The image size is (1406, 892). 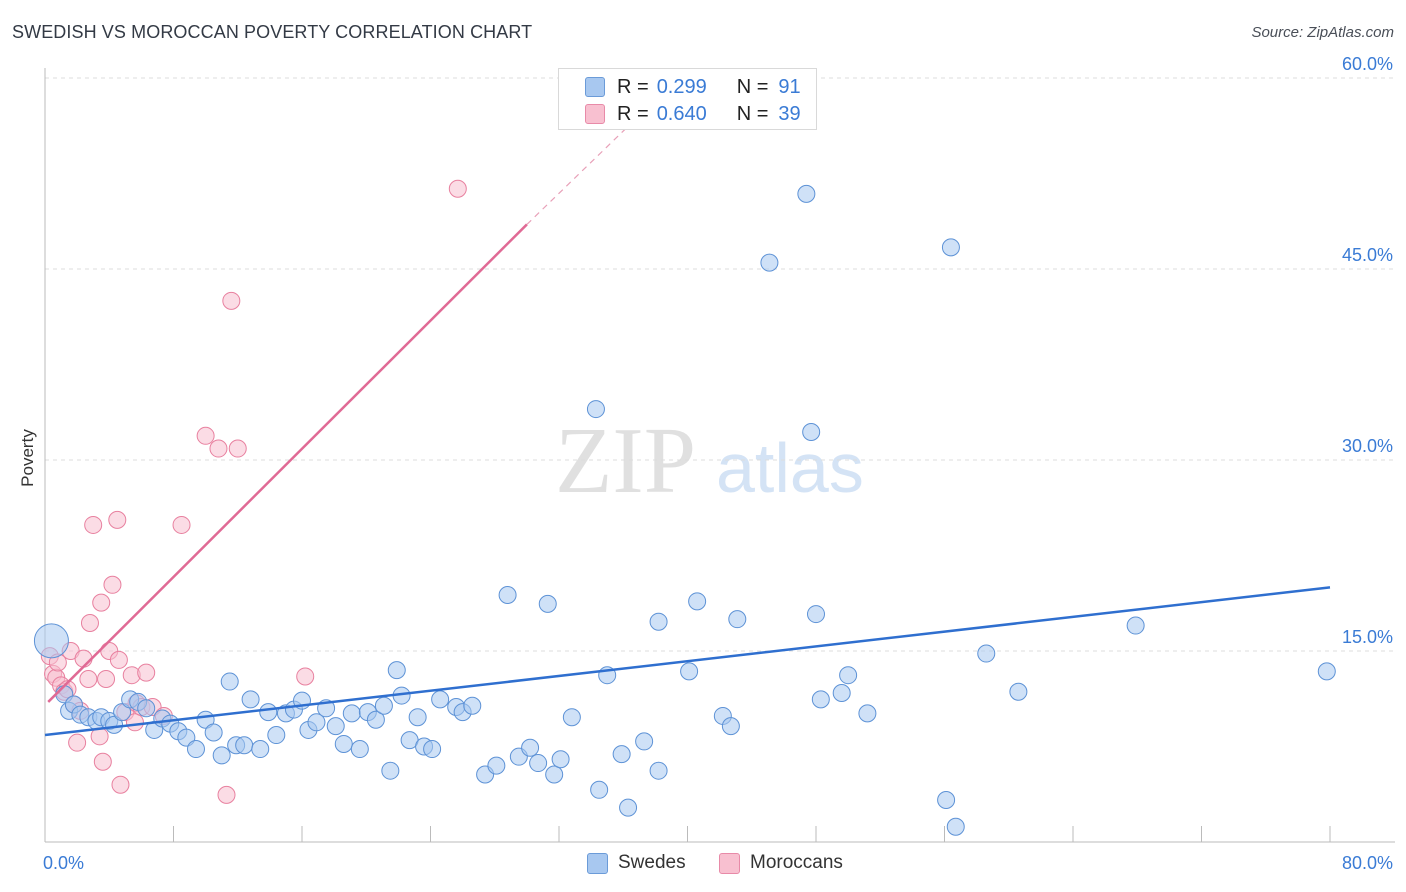 I want to click on x-tick-label: 0.0%, so click(x=63, y=863).